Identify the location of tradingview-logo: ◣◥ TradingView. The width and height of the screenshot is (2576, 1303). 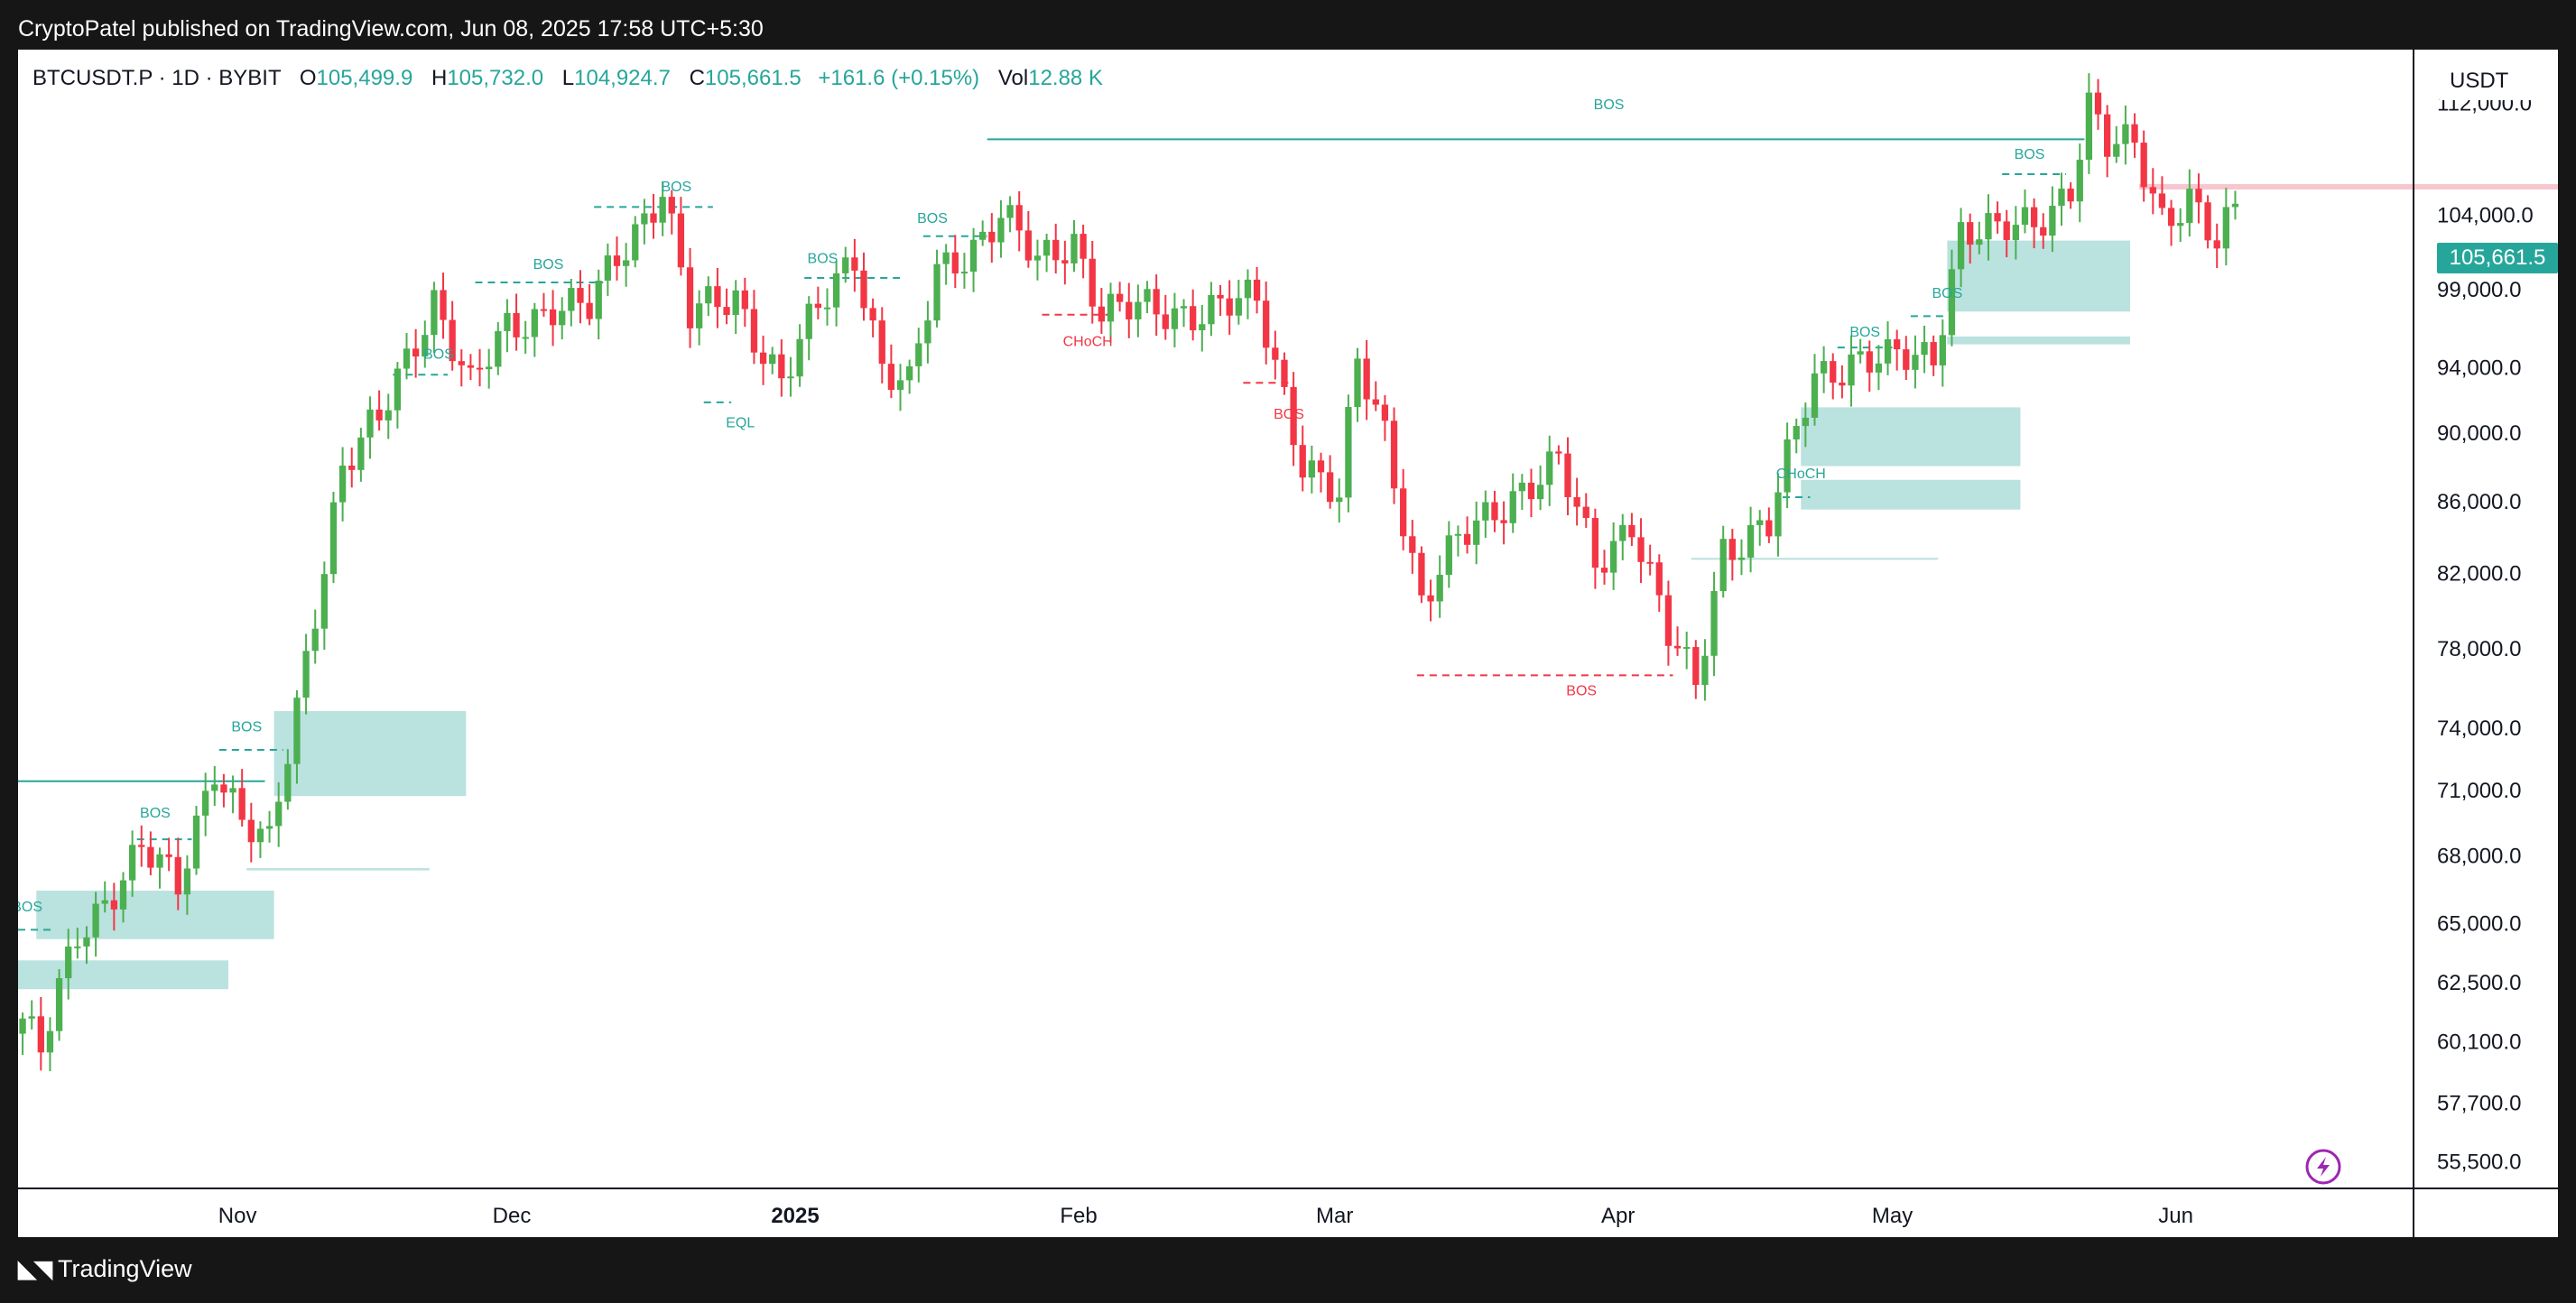
(105, 1269).